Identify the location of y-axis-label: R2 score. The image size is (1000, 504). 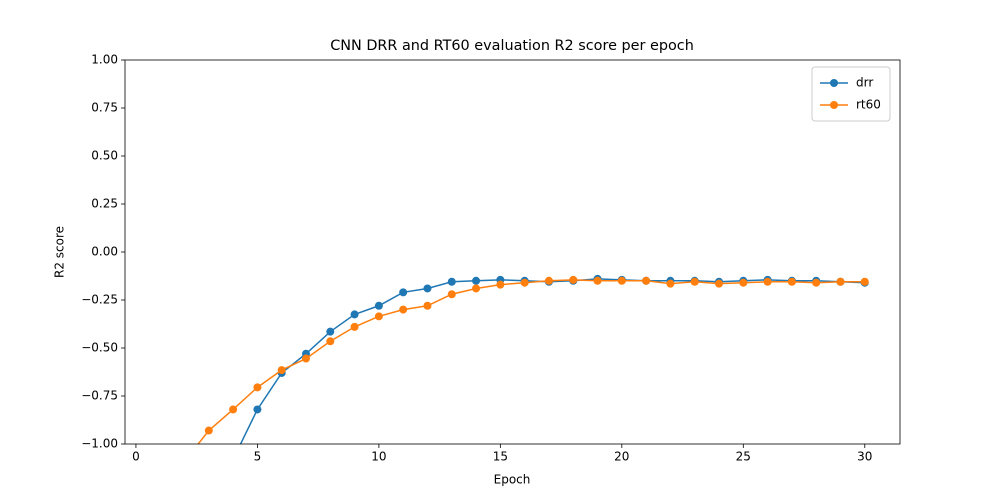
(60, 252).